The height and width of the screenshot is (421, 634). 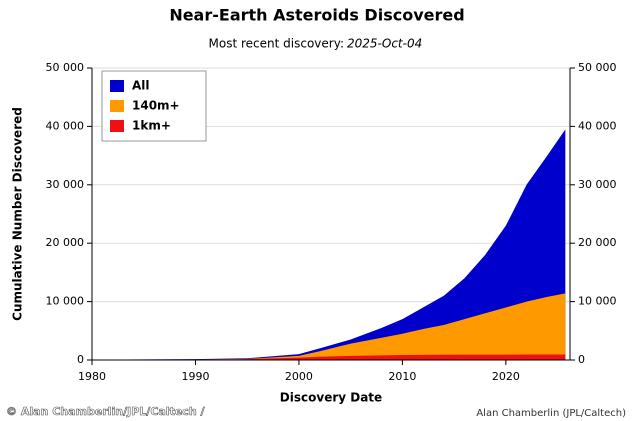 What do you see at coordinates (299, 376) in the screenshot?
I see `x-tick-label: 2000` at bounding box center [299, 376].